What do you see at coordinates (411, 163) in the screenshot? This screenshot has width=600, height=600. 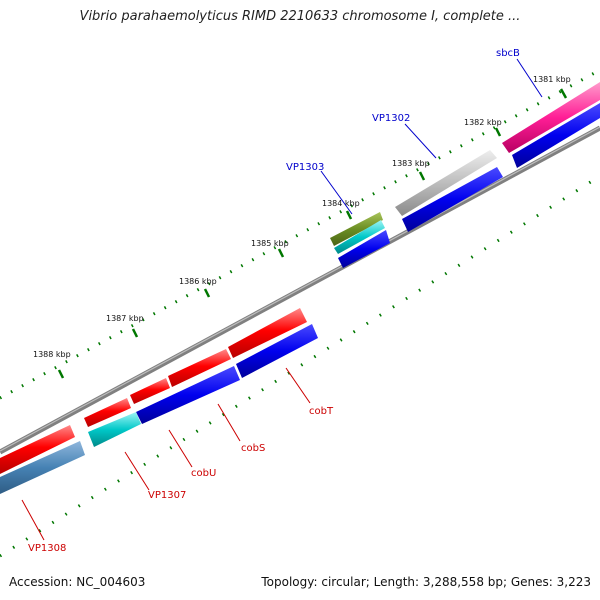 I see `tick-label: 1383 kbp` at bounding box center [411, 163].